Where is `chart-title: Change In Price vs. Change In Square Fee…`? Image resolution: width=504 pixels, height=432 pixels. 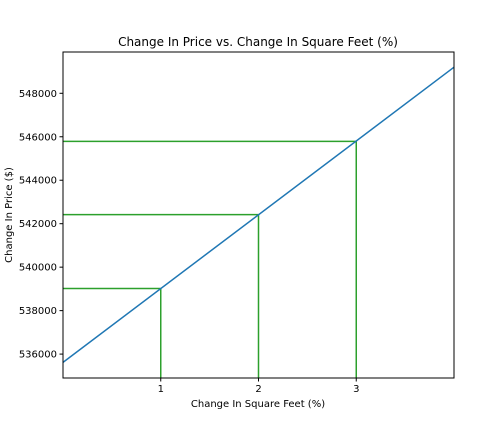 chart-title: Change In Price vs. Change In Square Fee… is located at coordinates (258, 42).